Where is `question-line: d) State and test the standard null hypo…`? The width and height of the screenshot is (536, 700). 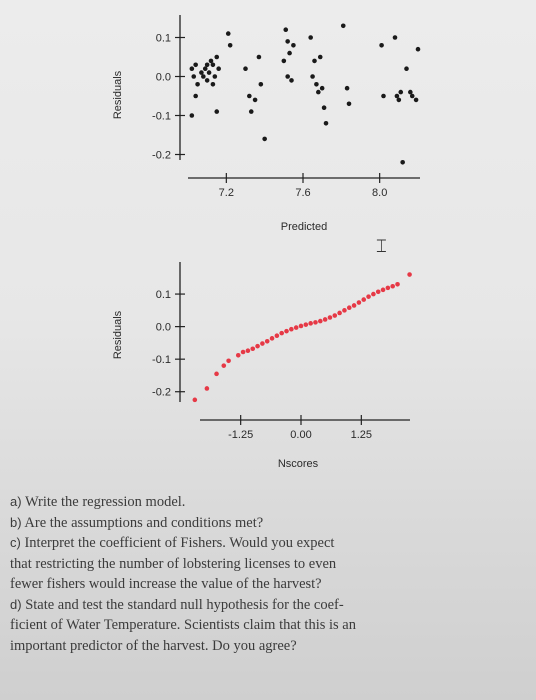
question-line: d) State and test the standard null hypo… is located at coordinates (177, 604).